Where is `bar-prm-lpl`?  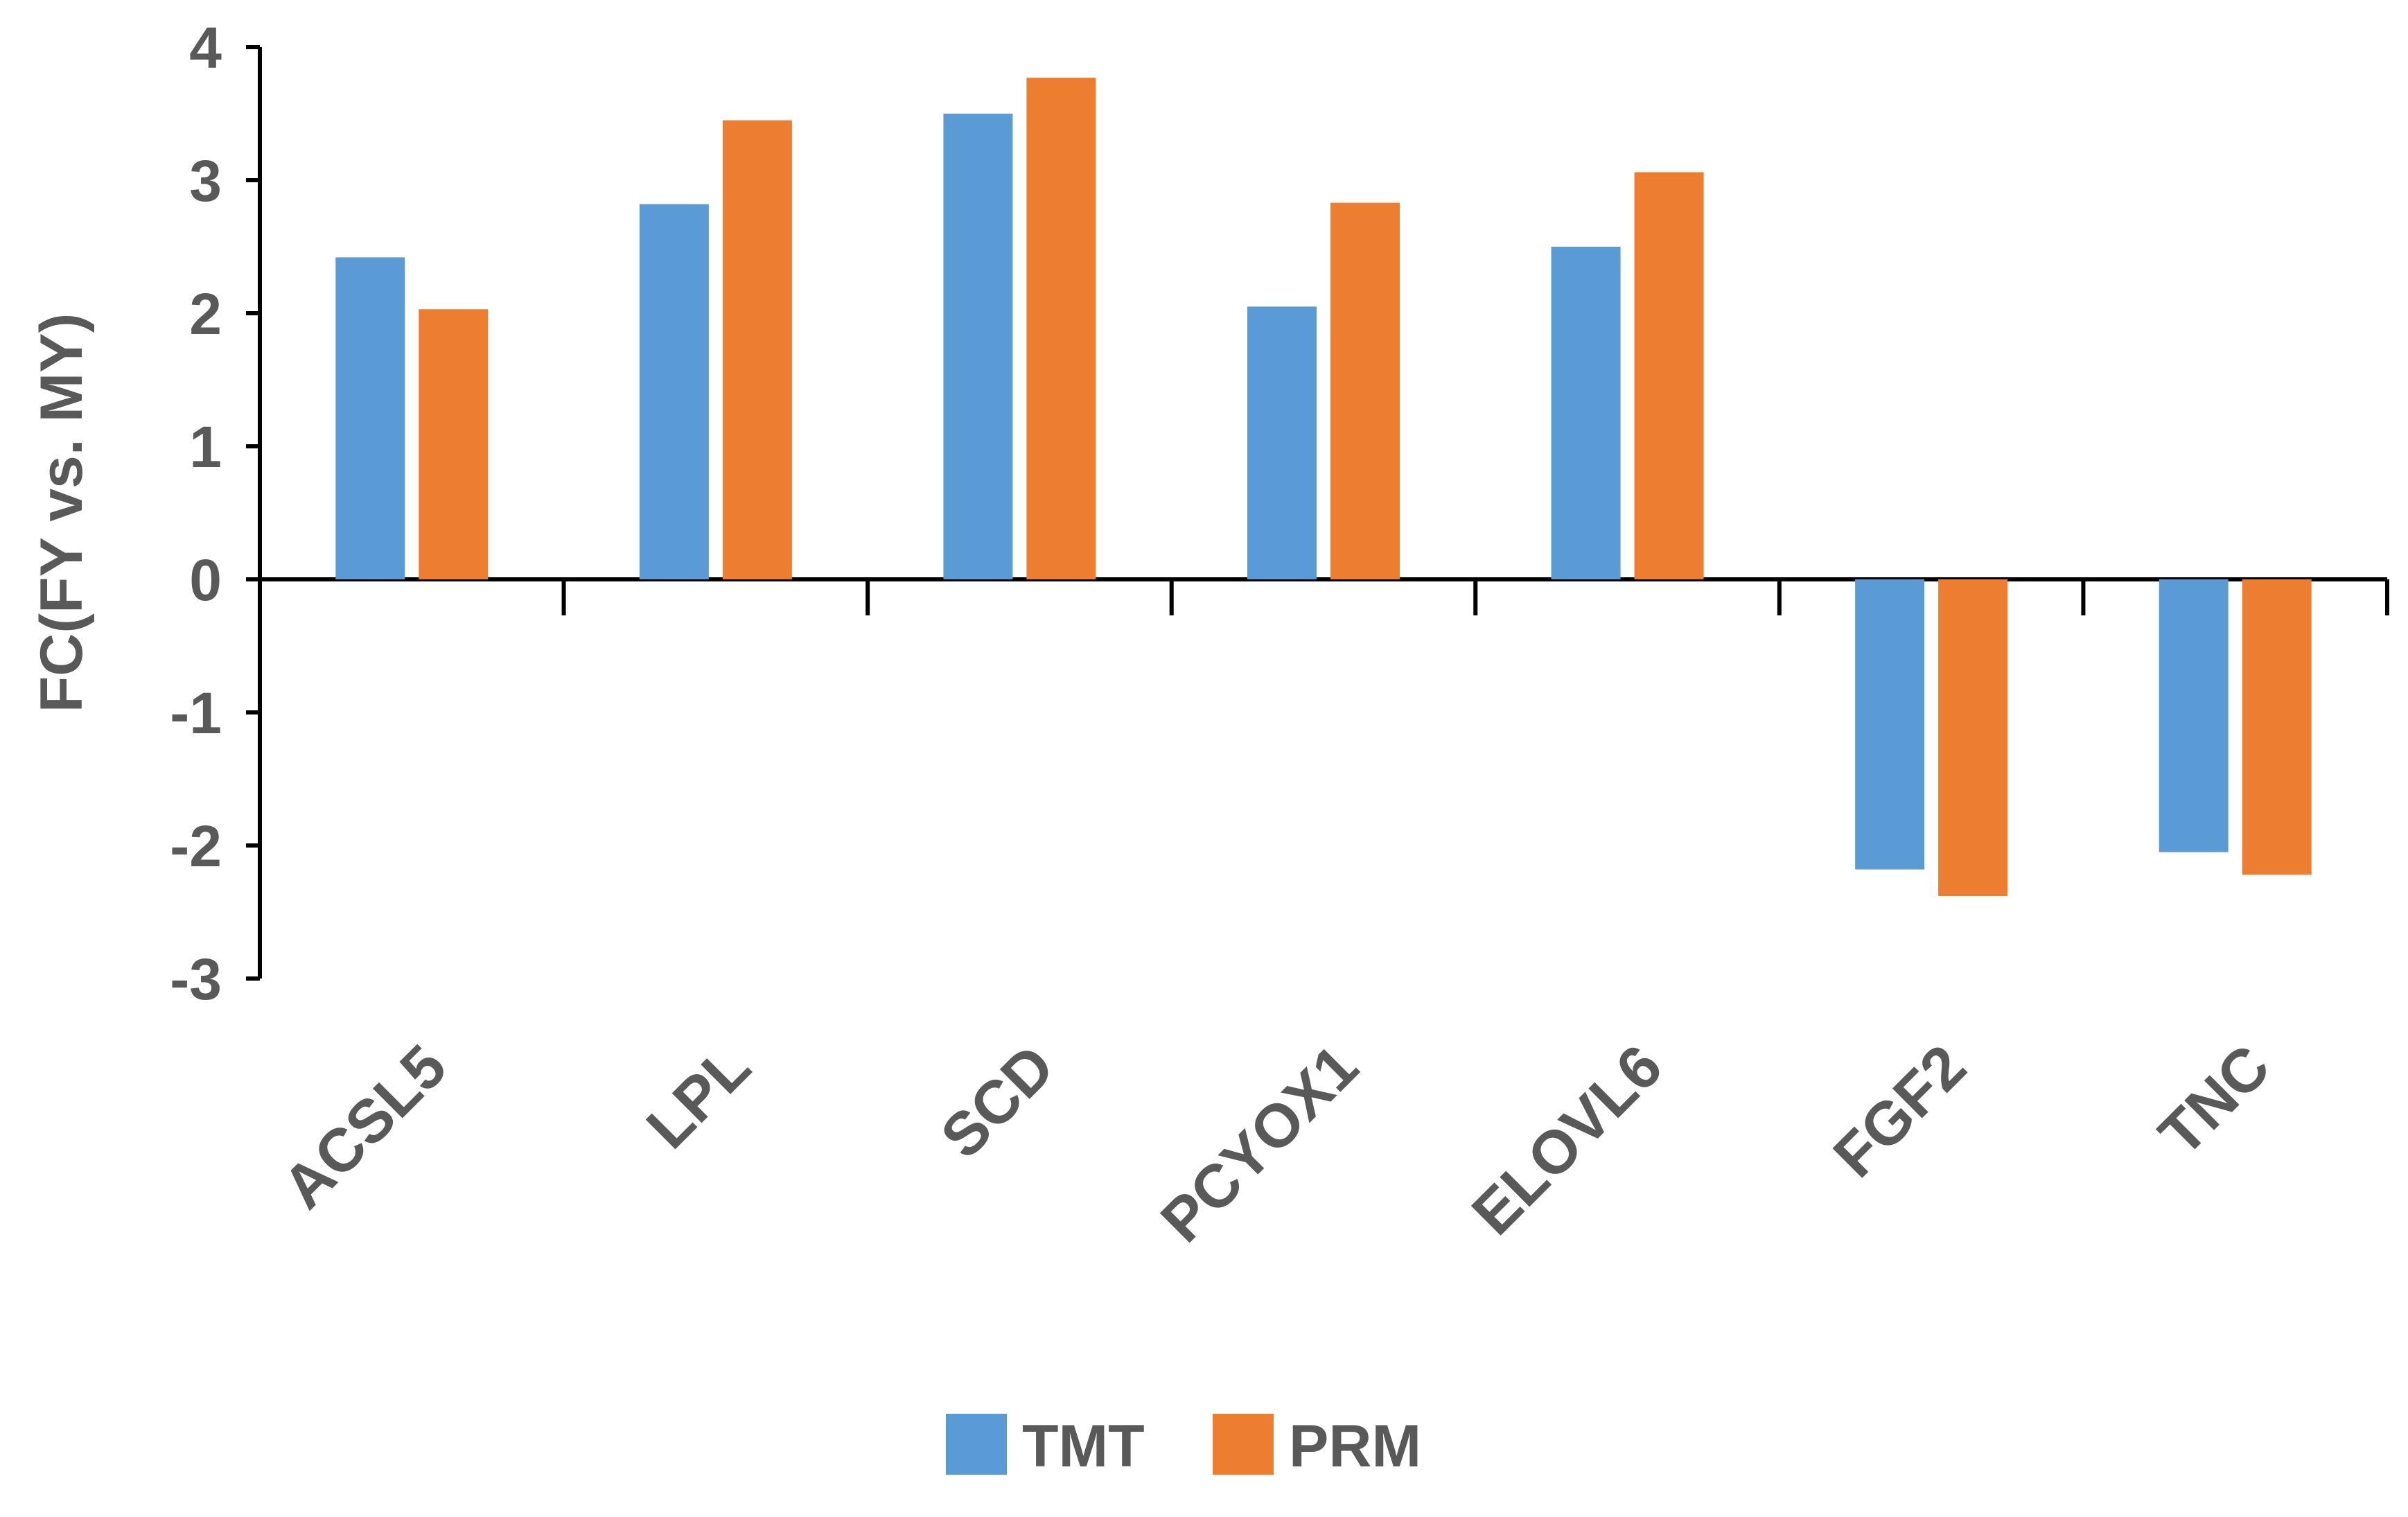 bar-prm-lpl is located at coordinates (757, 350).